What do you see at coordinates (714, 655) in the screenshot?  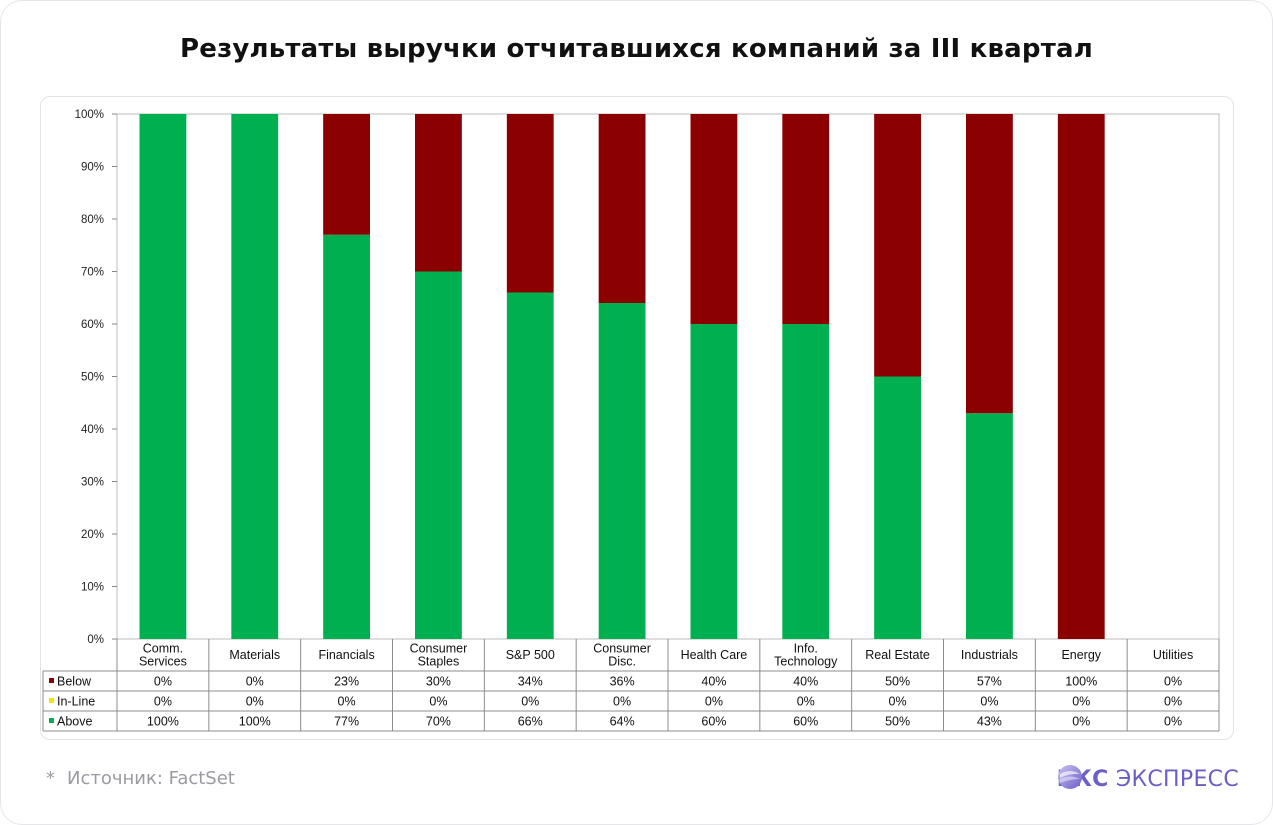 I see `x-category-label: Health Care` at bounding box center [714, 655].